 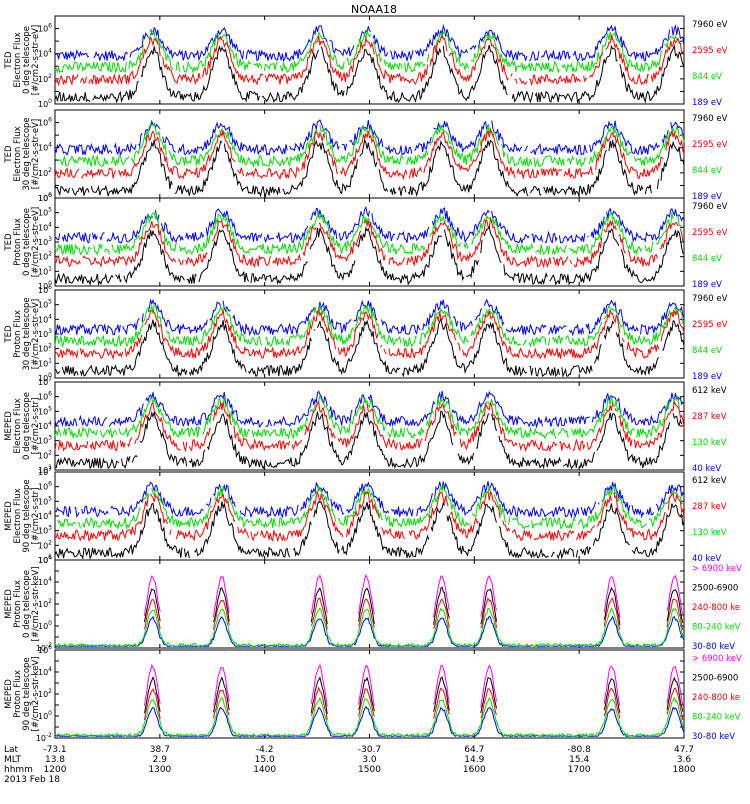 What do you see at coordinates (474, 750) in the screenshot?
I see `footer-lat-value: 64.7` at bounding box center [474, 750].